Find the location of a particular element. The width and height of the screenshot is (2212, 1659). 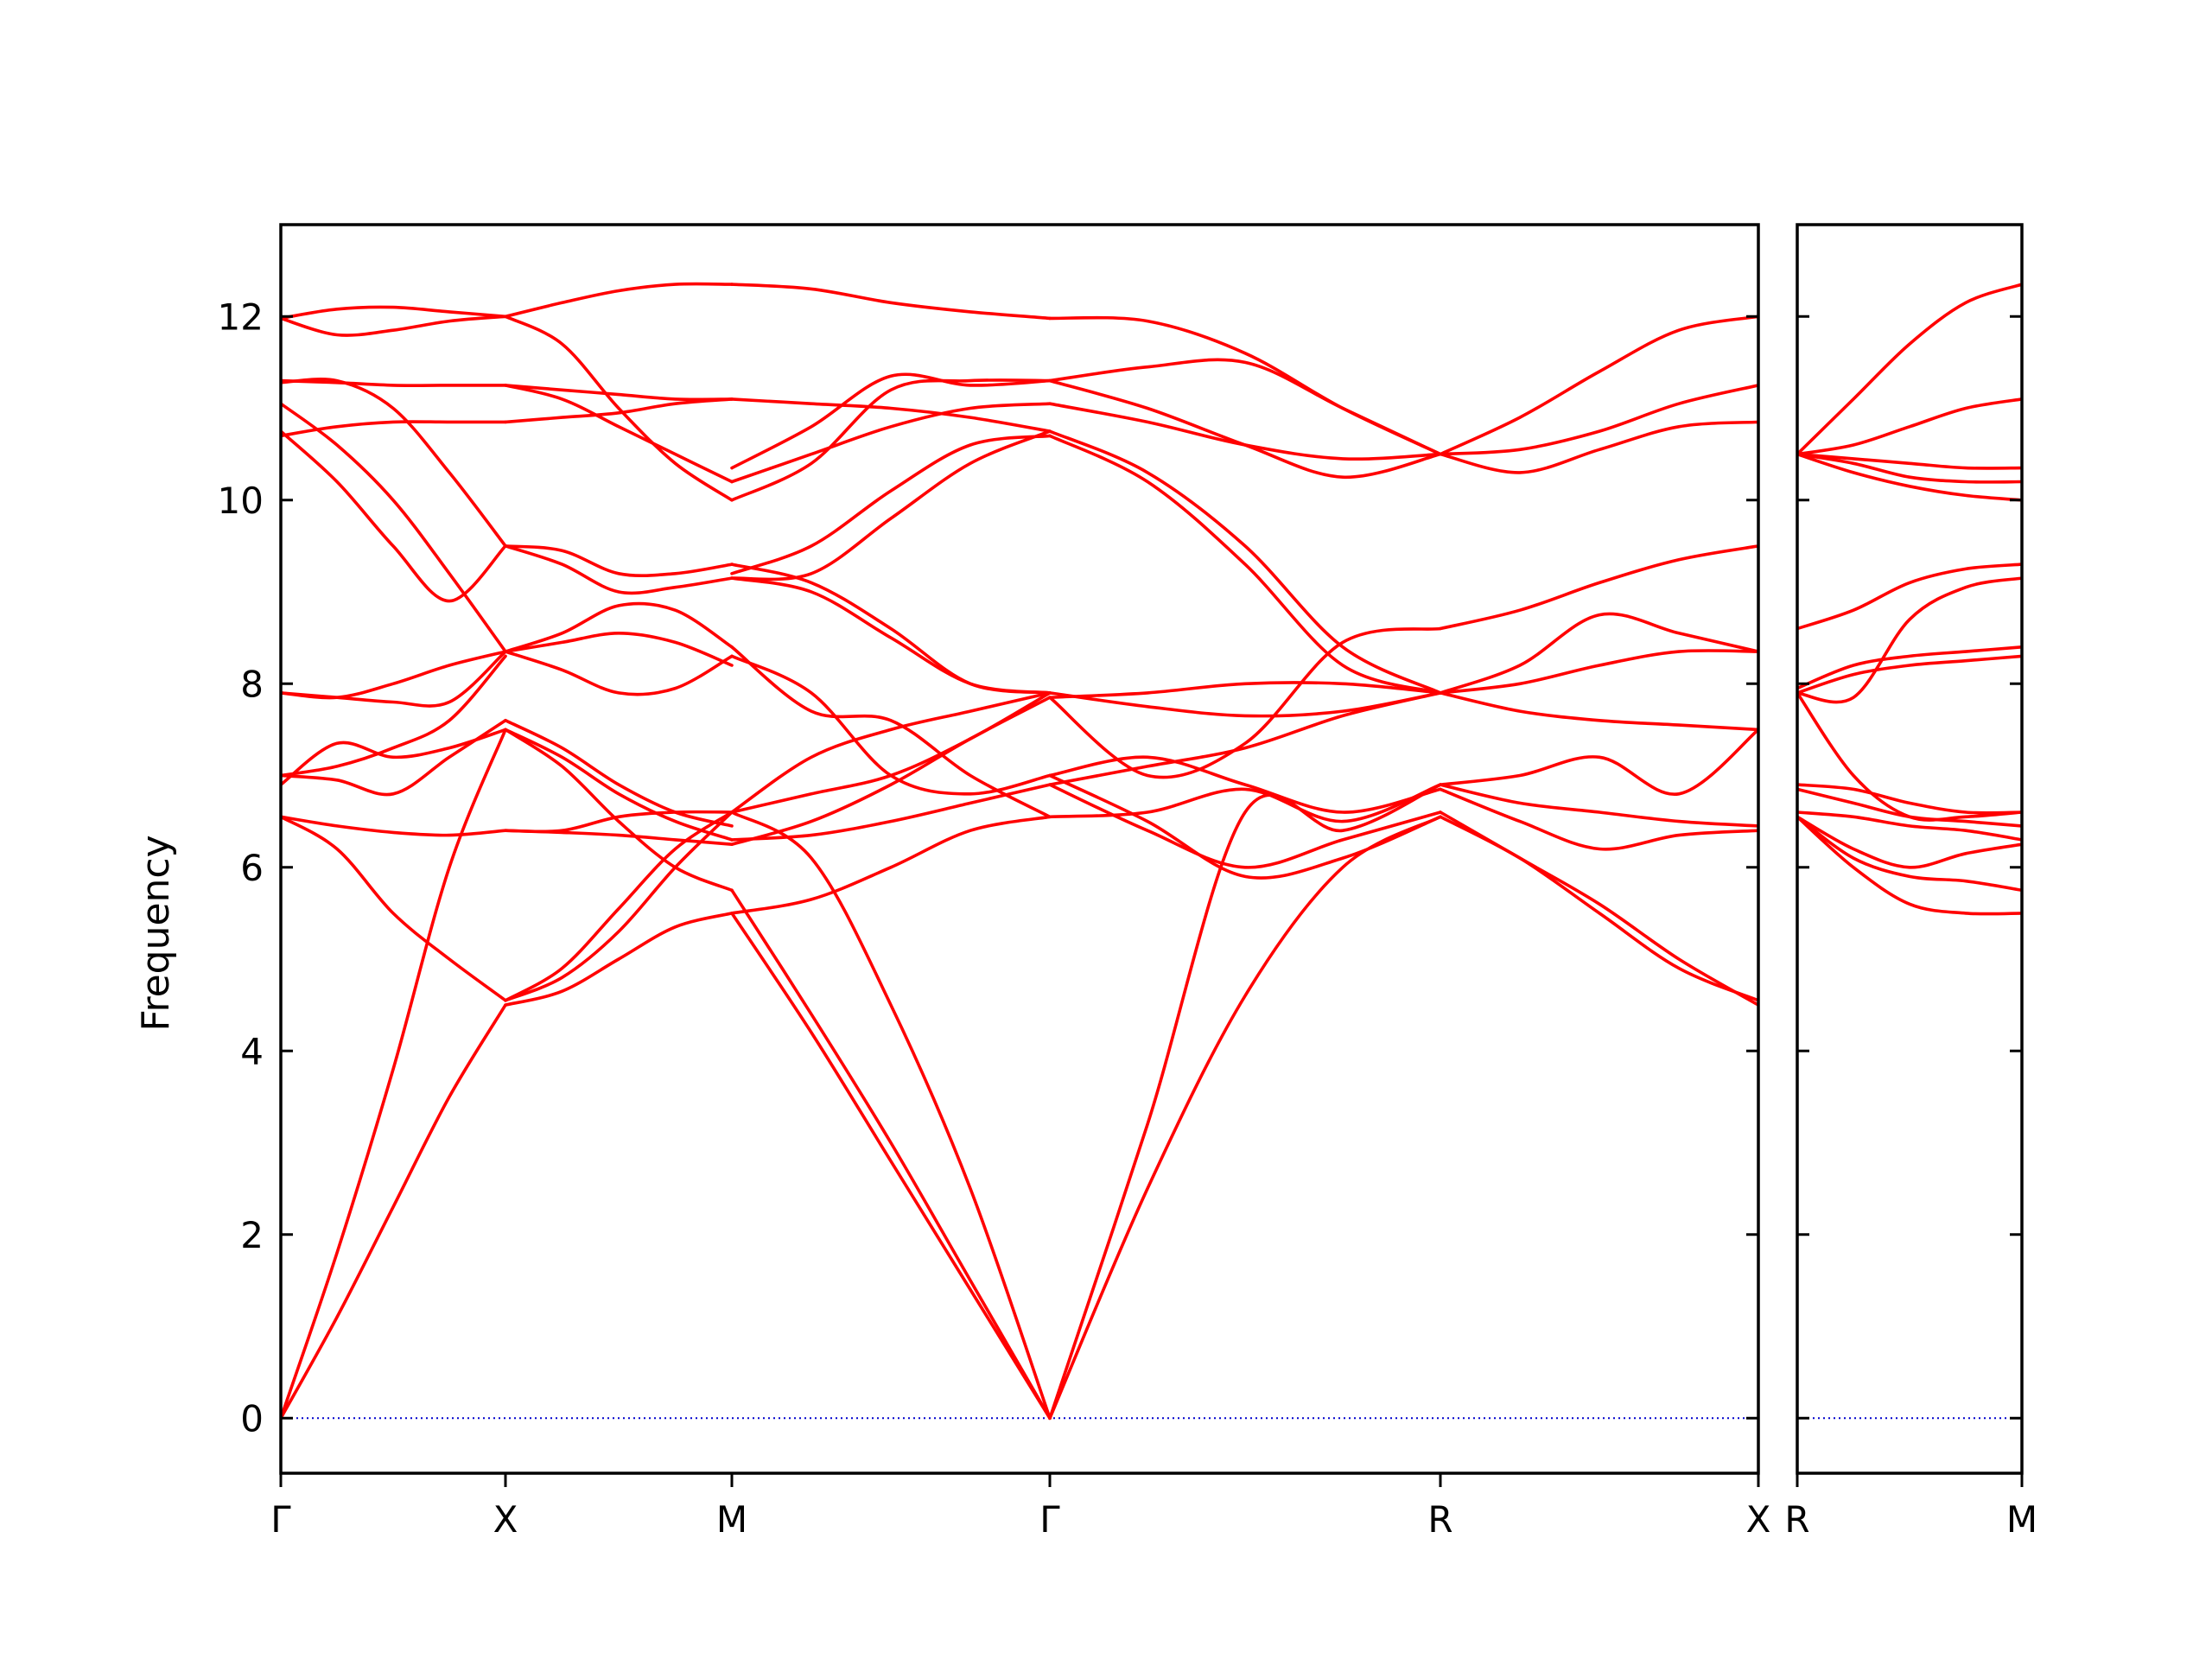

band-line-Γ-R-4 is located at coordinates (1245, 826).